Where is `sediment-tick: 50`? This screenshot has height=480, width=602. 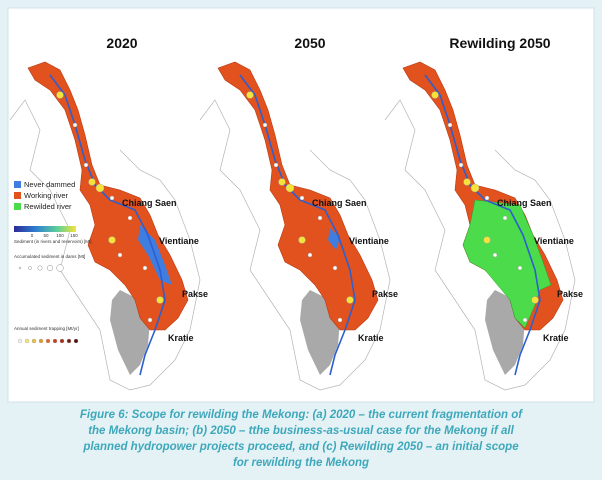
sediment-tick: 50 is located at coordinates (46, 235).